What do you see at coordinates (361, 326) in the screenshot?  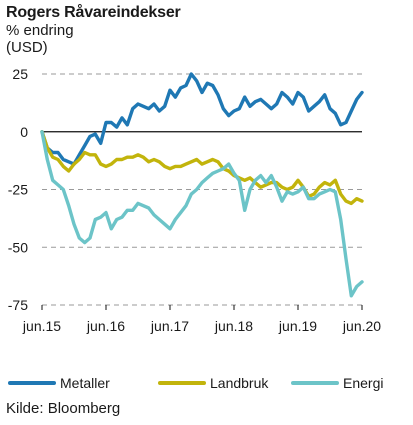 I see `x-tick-label: jun.20` at bounding box center [361, 326].